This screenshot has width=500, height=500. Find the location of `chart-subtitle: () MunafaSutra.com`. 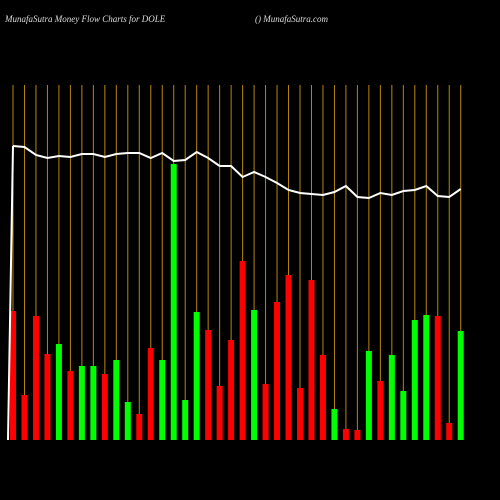

chart-subtitle: () MunafaSutra.com is located at coordinates (291, 19).